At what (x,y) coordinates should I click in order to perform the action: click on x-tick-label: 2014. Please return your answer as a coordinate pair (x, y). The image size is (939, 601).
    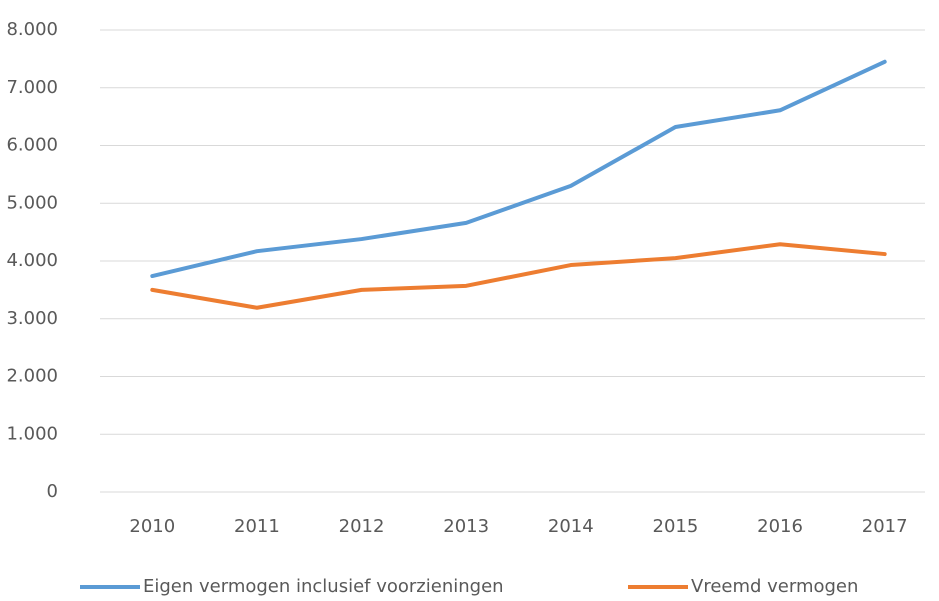
    Looking at the image, I should click on (571, 526).